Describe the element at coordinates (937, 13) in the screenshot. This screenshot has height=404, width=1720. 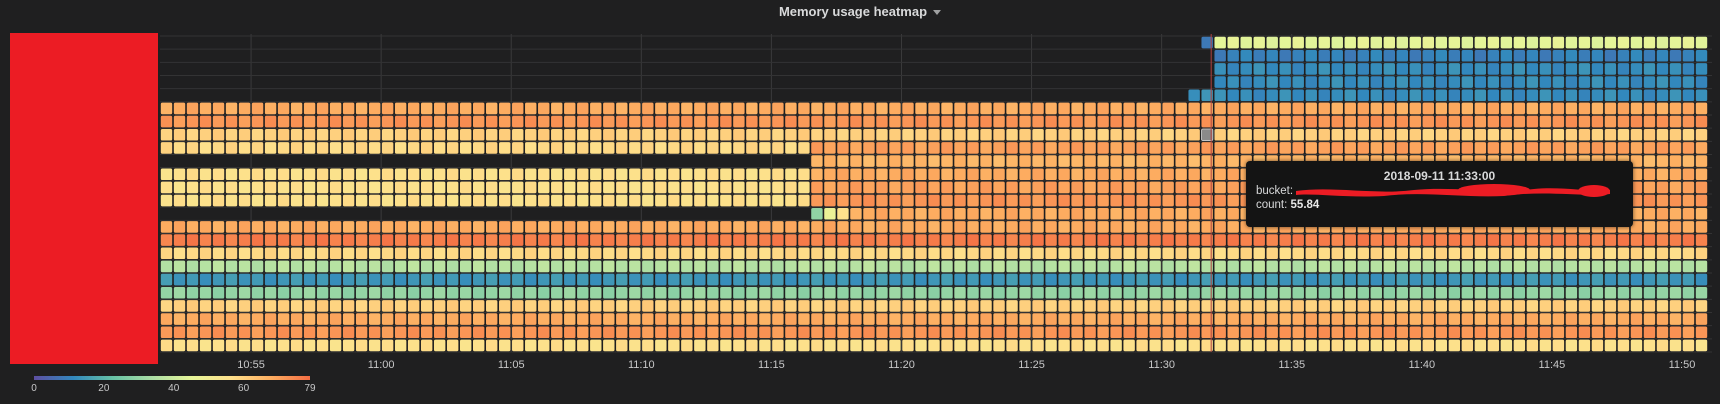
I see `chevron-down-icon` at that location.